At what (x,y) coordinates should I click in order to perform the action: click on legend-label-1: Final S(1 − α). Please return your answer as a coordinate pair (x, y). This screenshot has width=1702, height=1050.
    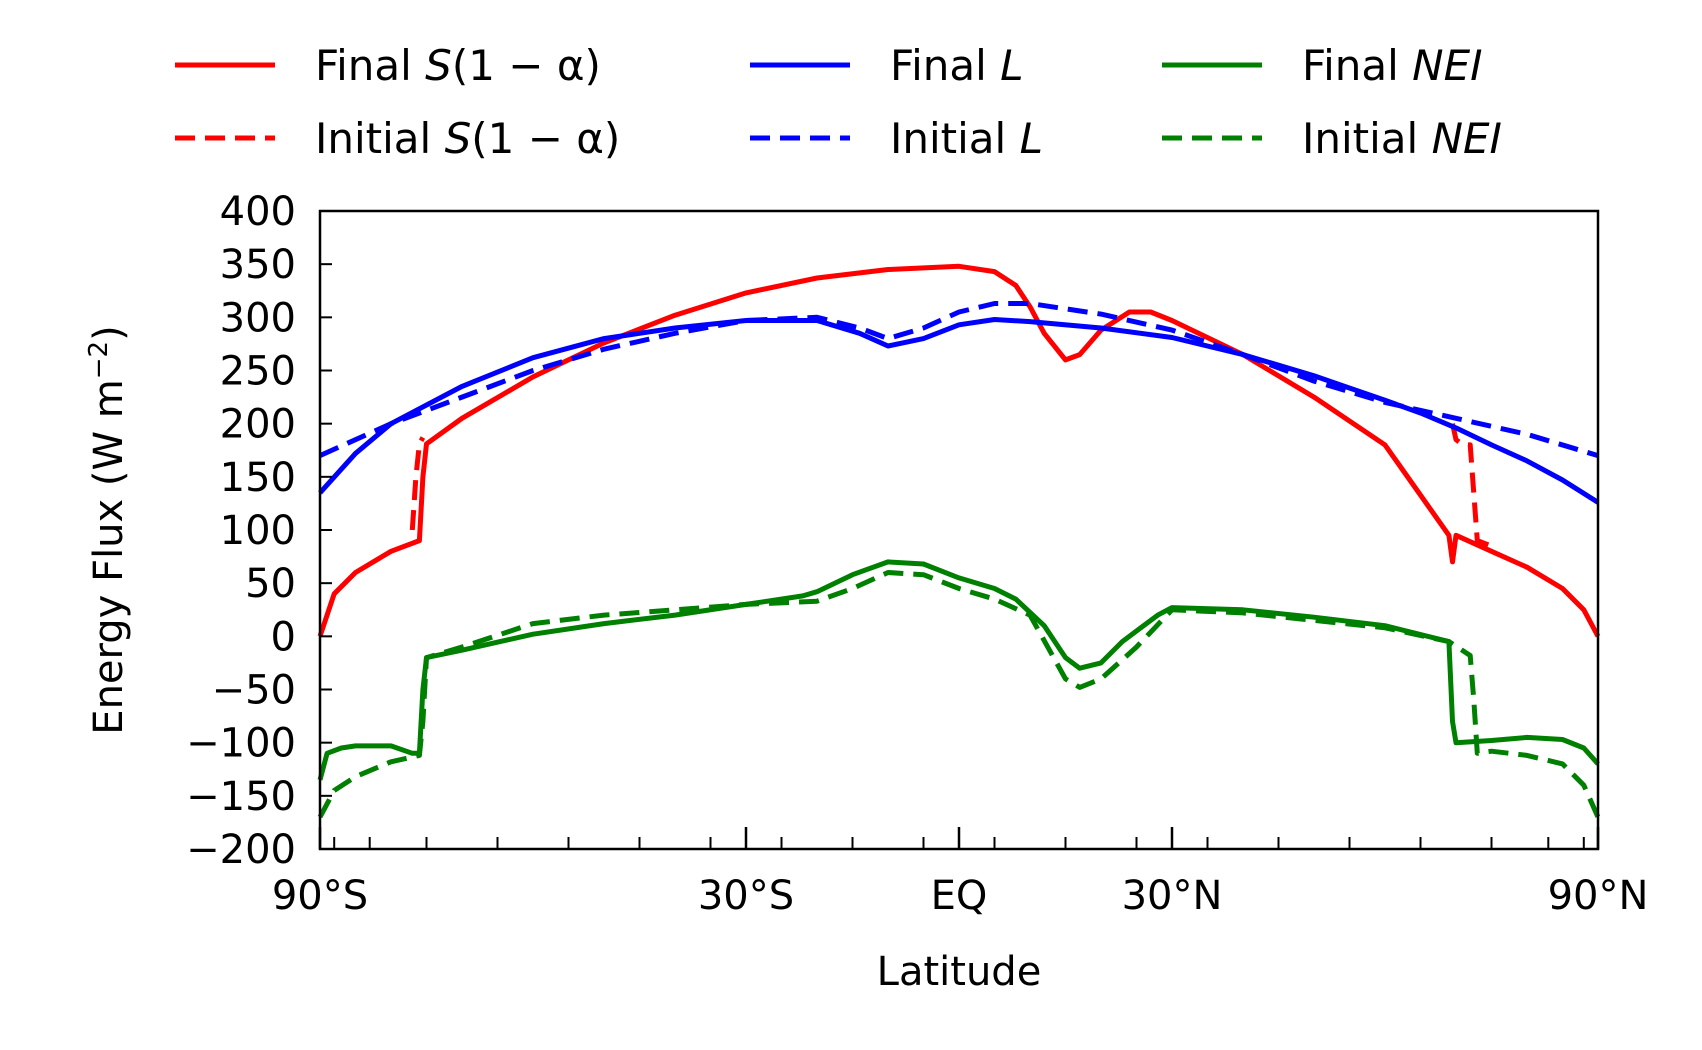
    Looking at the image, I should click on (458, 65).